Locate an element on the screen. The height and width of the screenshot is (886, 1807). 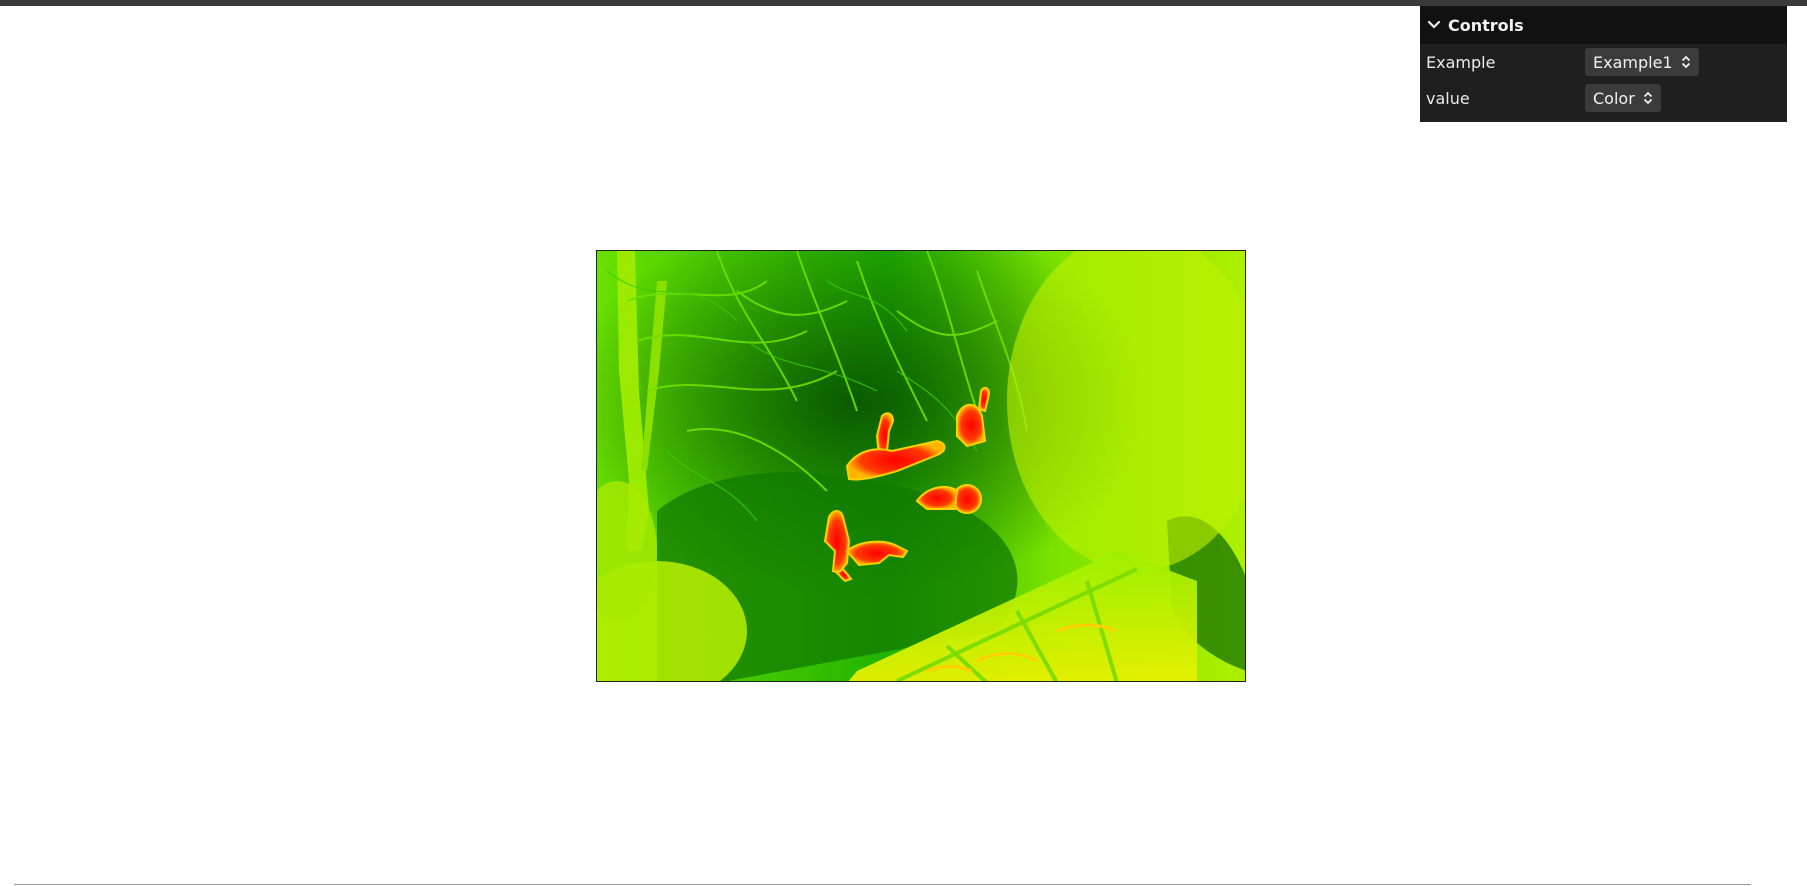
value-select-value: Color is located at coordinates (1614, 98).